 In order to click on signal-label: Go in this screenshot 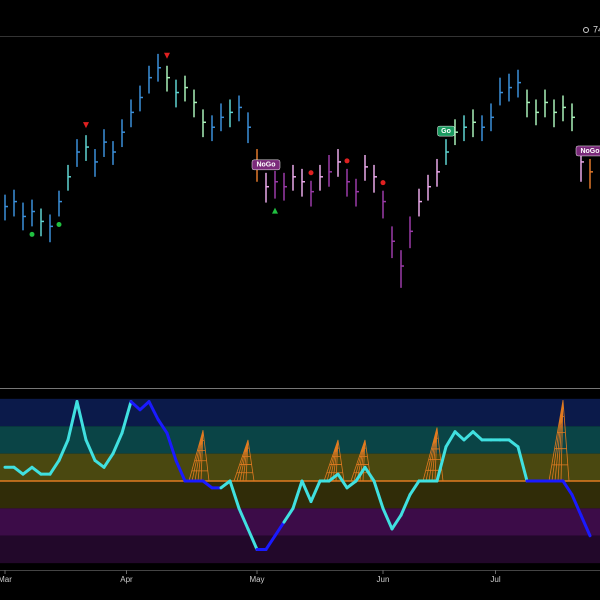, I will do `click(446, 131)`.